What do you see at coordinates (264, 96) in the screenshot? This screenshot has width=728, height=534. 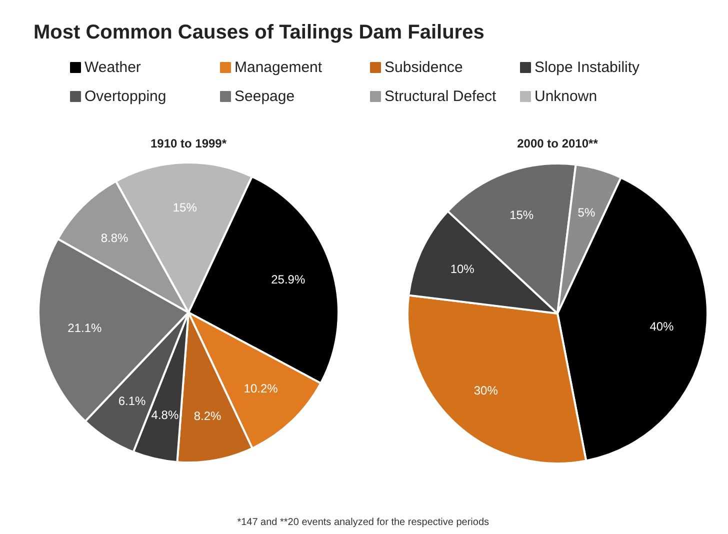 I see `legend-label: Seepage` at bounding box center [264, 96].